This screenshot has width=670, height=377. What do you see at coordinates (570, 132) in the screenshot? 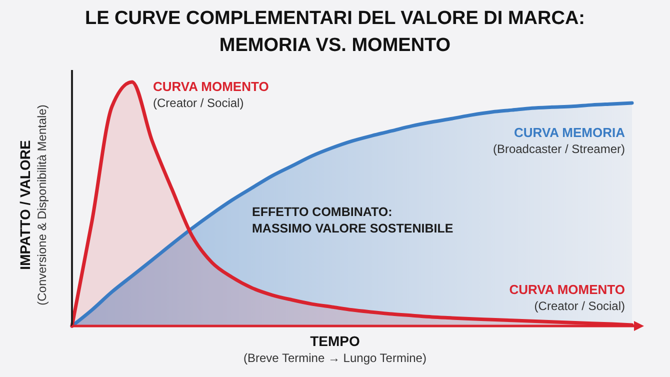
I see `series-label: CURVA MEMORIA` at bounding box center [570, 132].